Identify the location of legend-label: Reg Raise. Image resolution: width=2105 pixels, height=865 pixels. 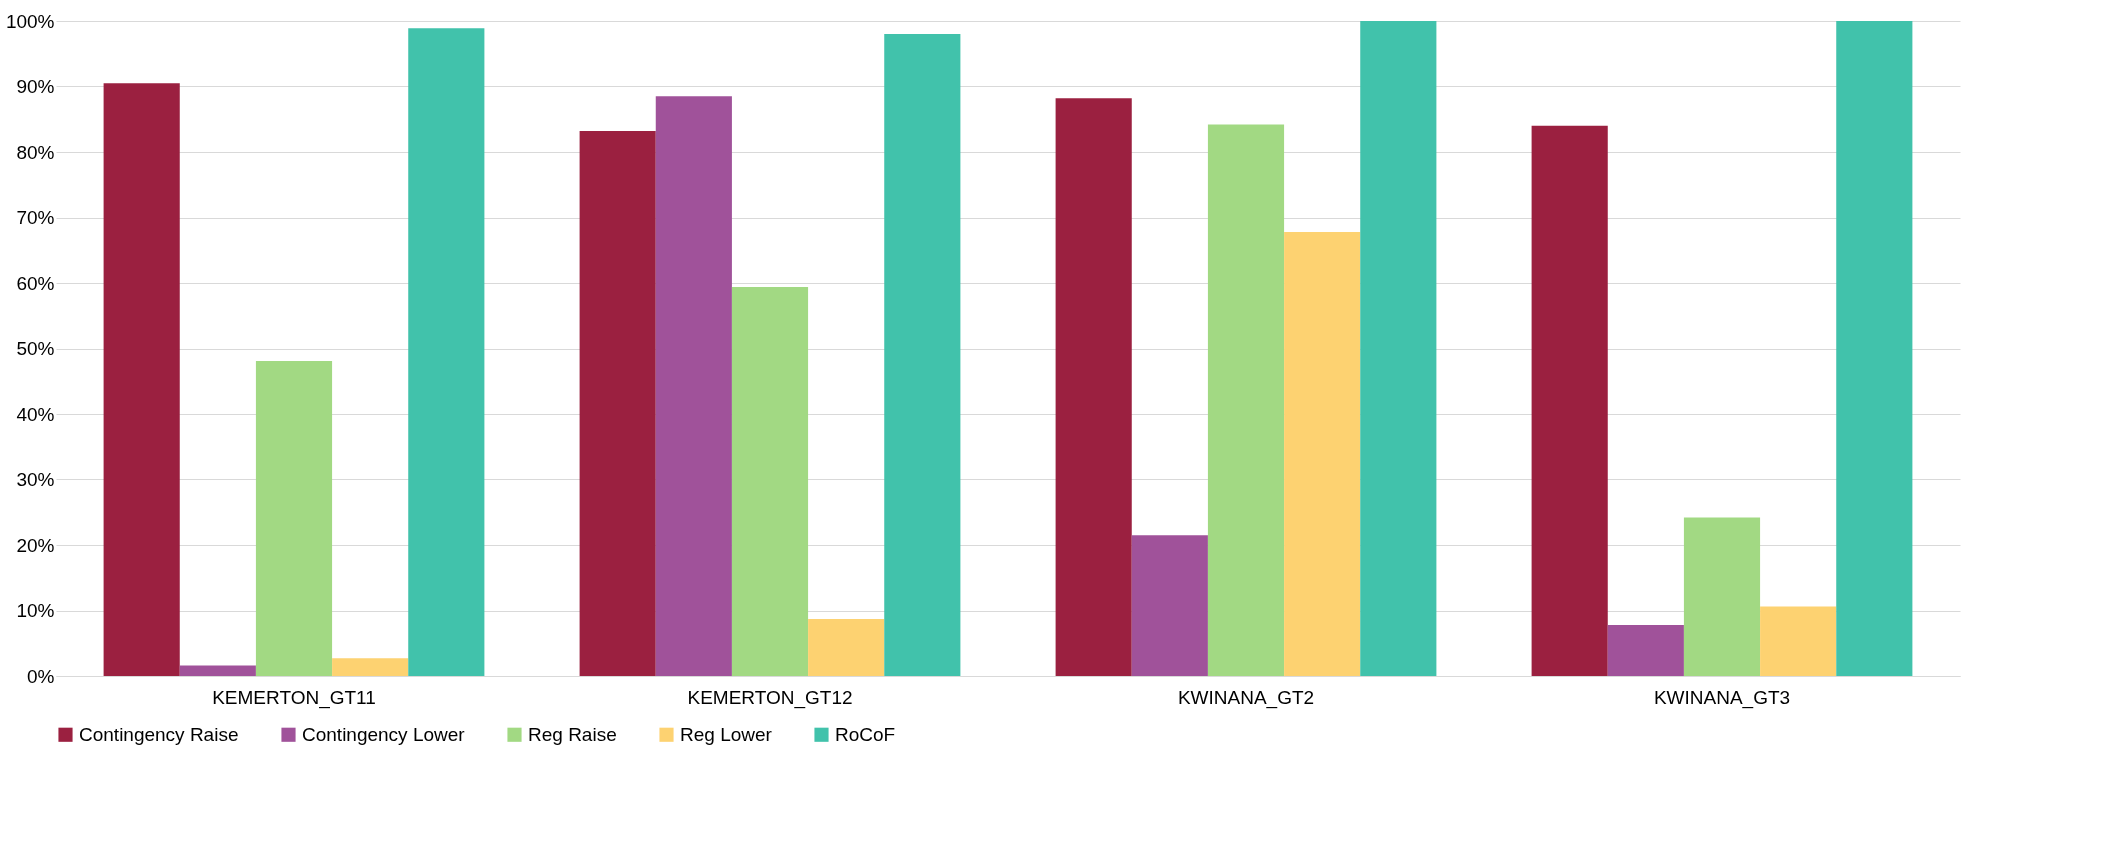
(572, 734).